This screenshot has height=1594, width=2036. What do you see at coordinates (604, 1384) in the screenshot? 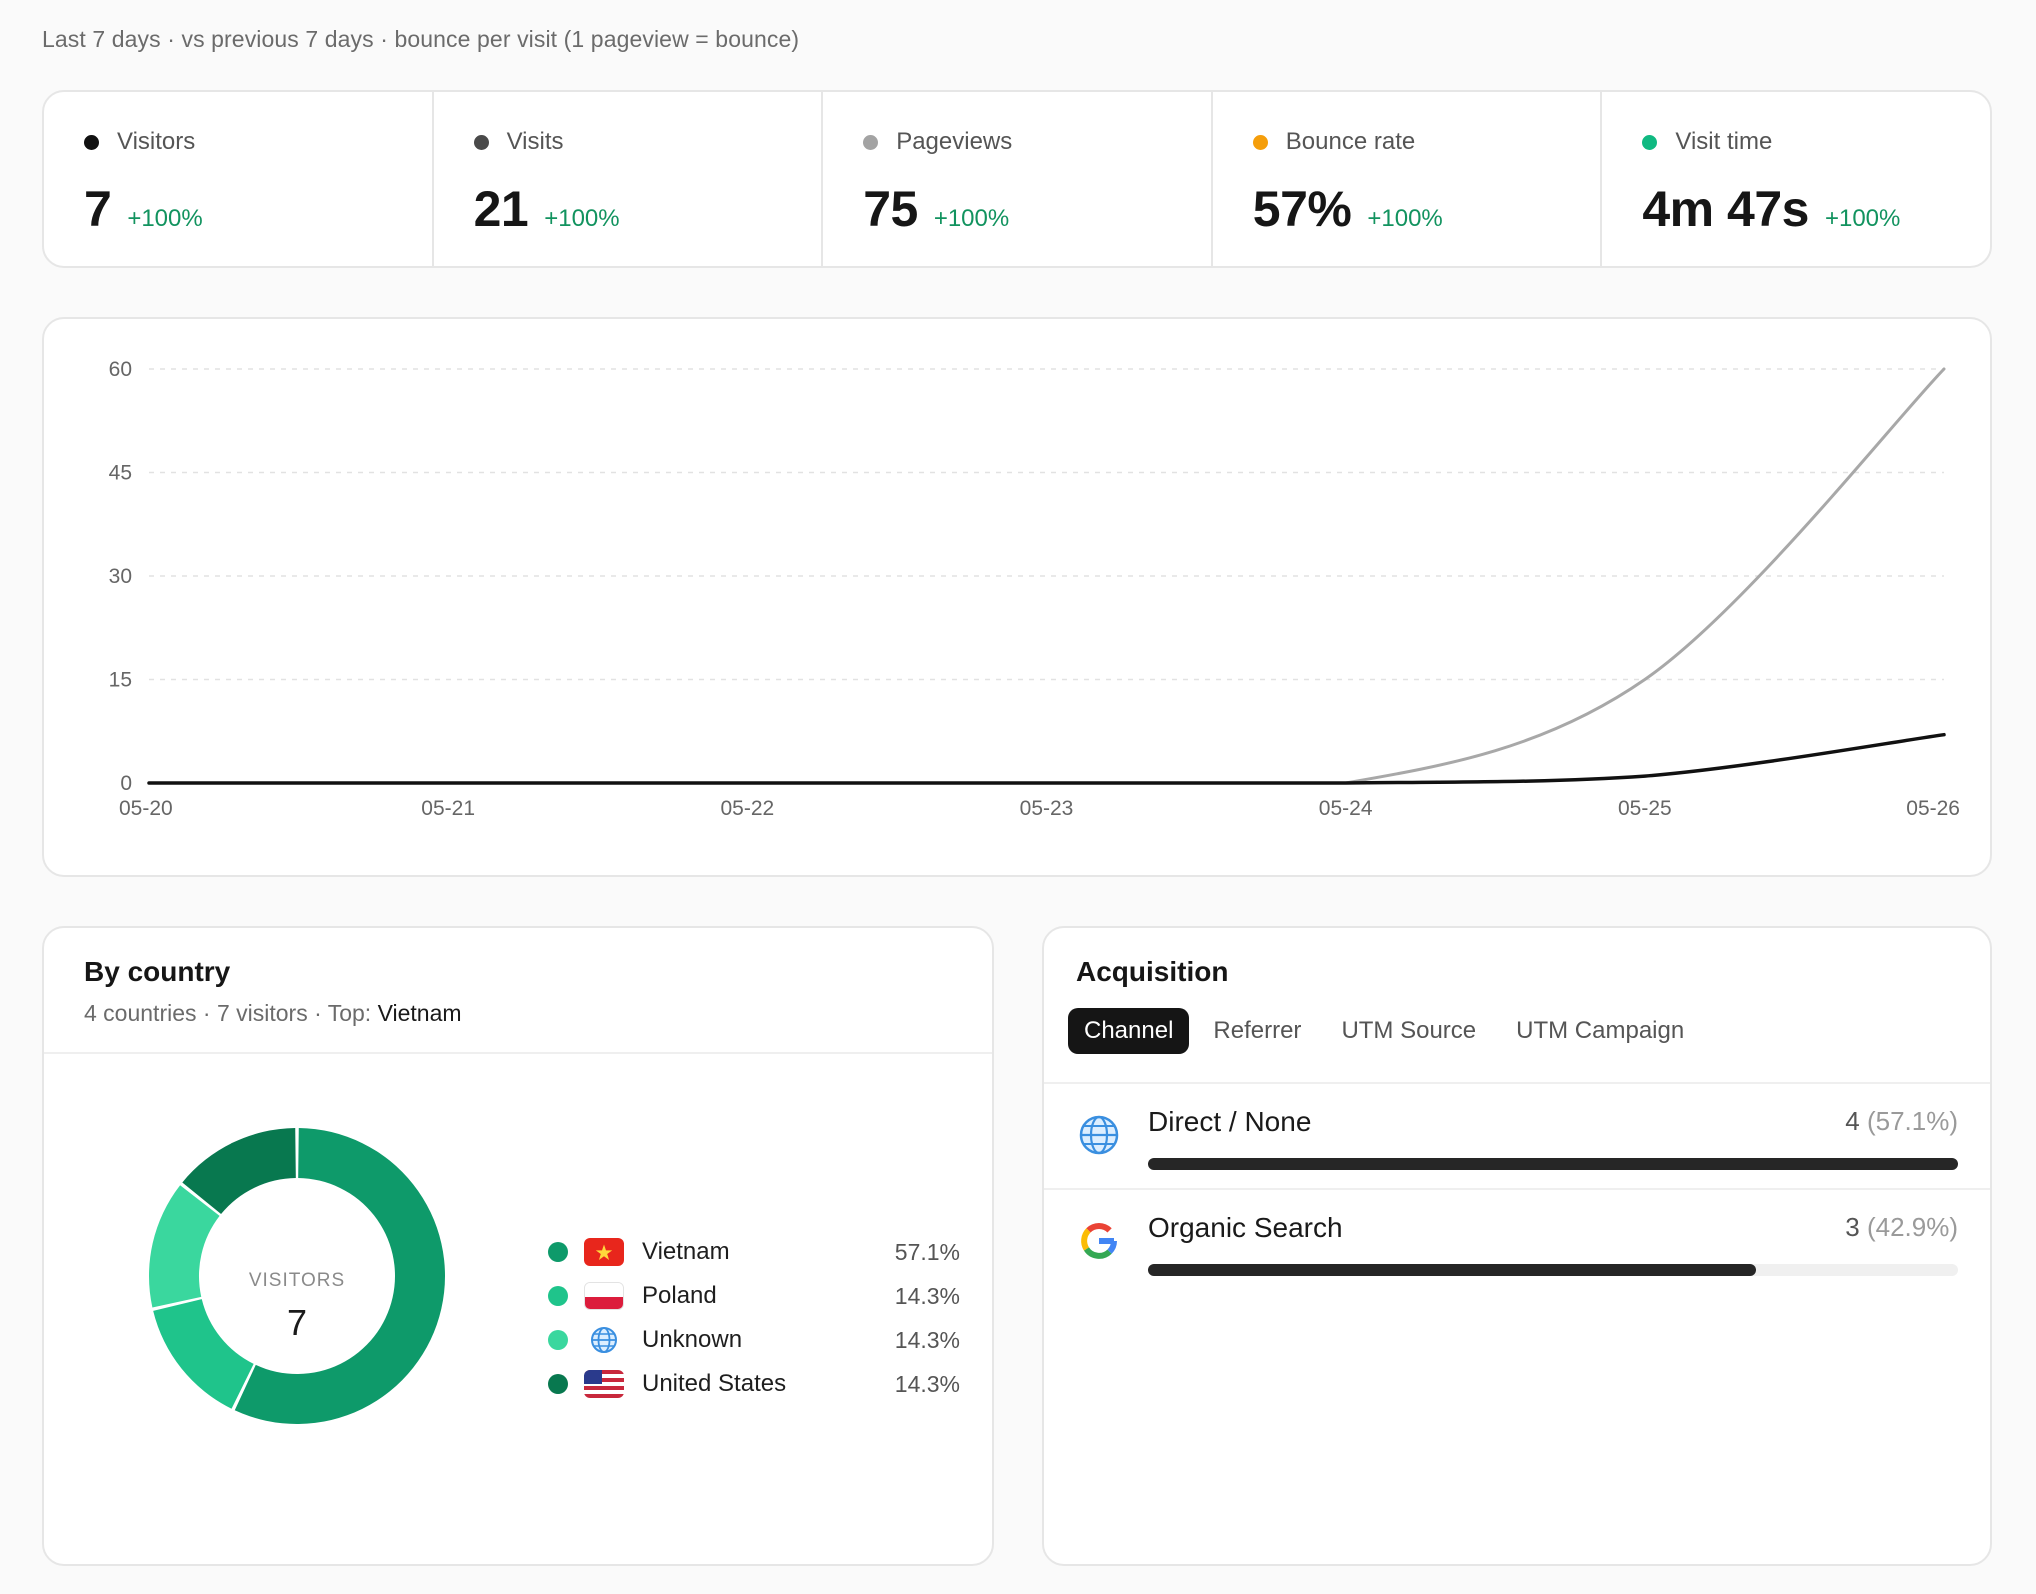
I see `united-states-flag-icon` at bounding box center [604, 1384].